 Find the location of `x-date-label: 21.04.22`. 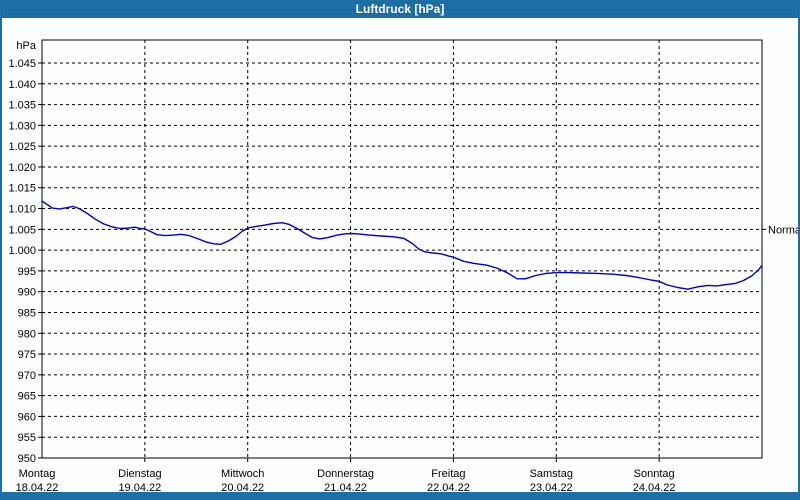

x-date-label: 21.04.22 is located at coordinates (345, 488).